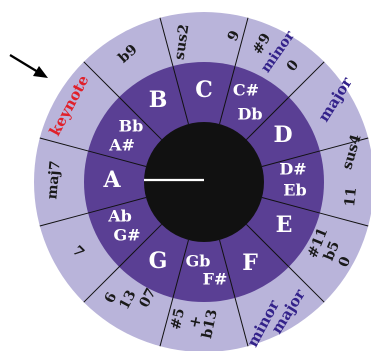  I want to click on center-disc, so click(204, 182).